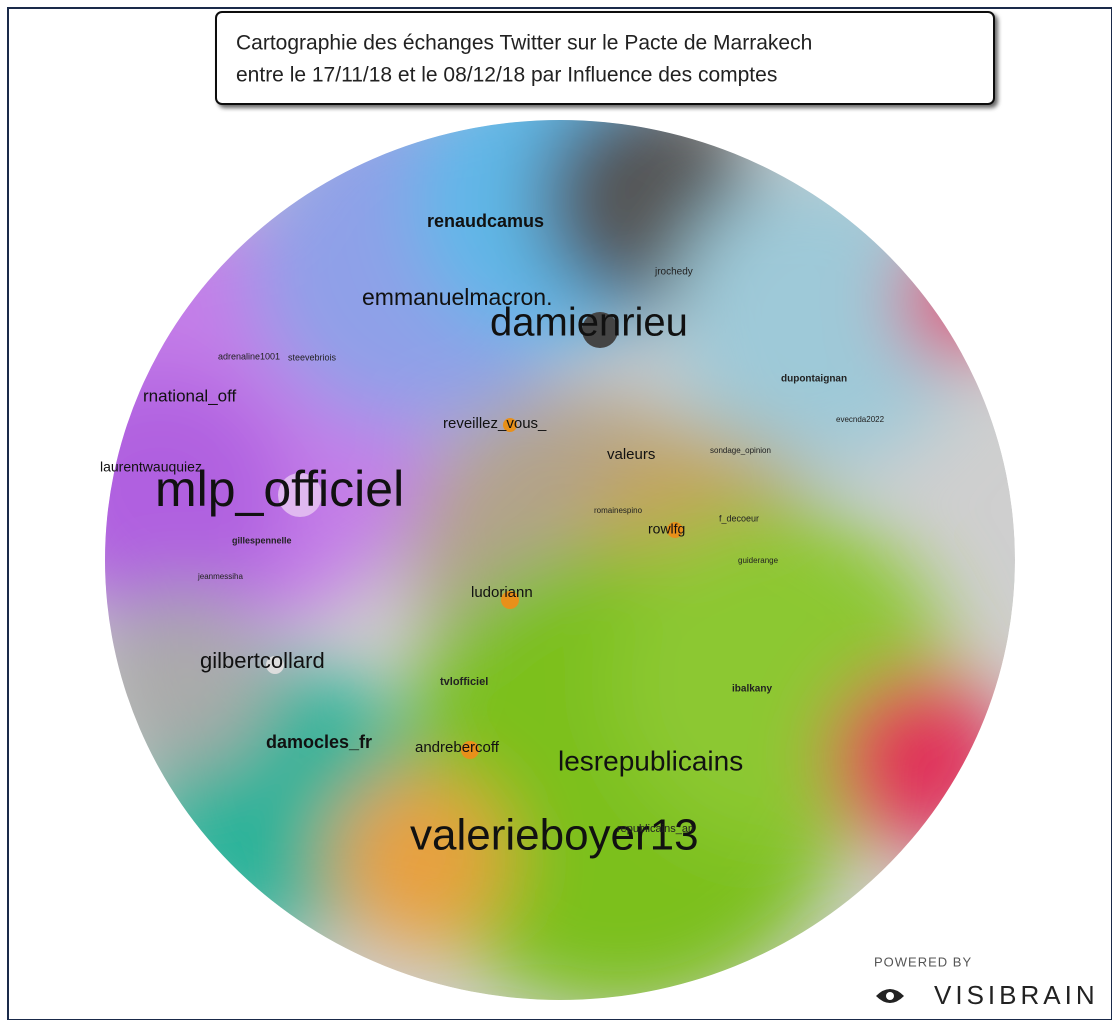  I want to click on node-label: mlp_officiel, so click(279, 489).